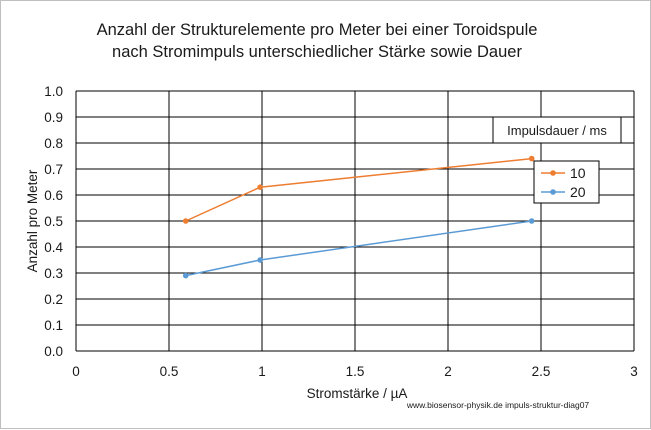 The height and width of the screenshot is (430, 651). What do you see at coordinates (53, 91) in the screenshot?
I see `y-tick-label: 1.0` at bounding box center [53, 91].